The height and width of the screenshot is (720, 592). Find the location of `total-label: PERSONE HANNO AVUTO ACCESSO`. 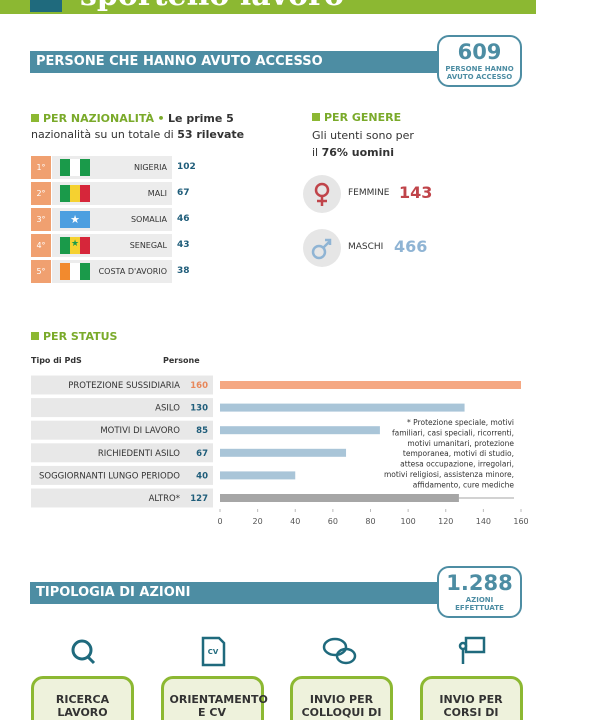

total-label: PERSONE HANNO AVUTO ACCESSO is located at coordinates (479, 73).